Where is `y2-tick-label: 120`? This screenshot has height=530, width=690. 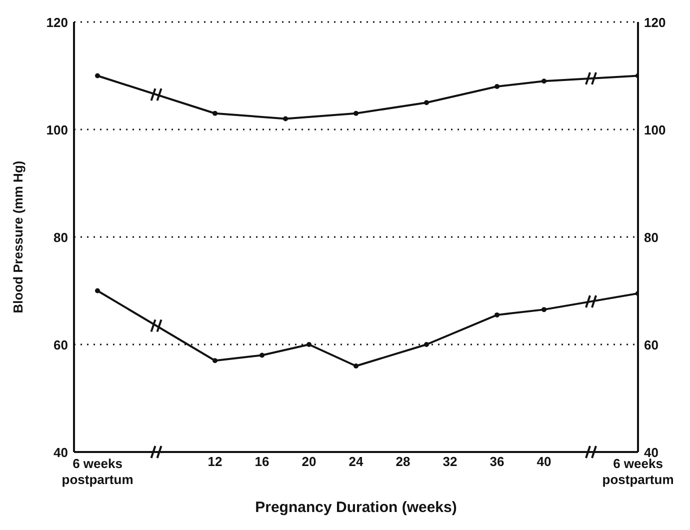 y2-tick-label: 120 is located at coordinates (655, 22).